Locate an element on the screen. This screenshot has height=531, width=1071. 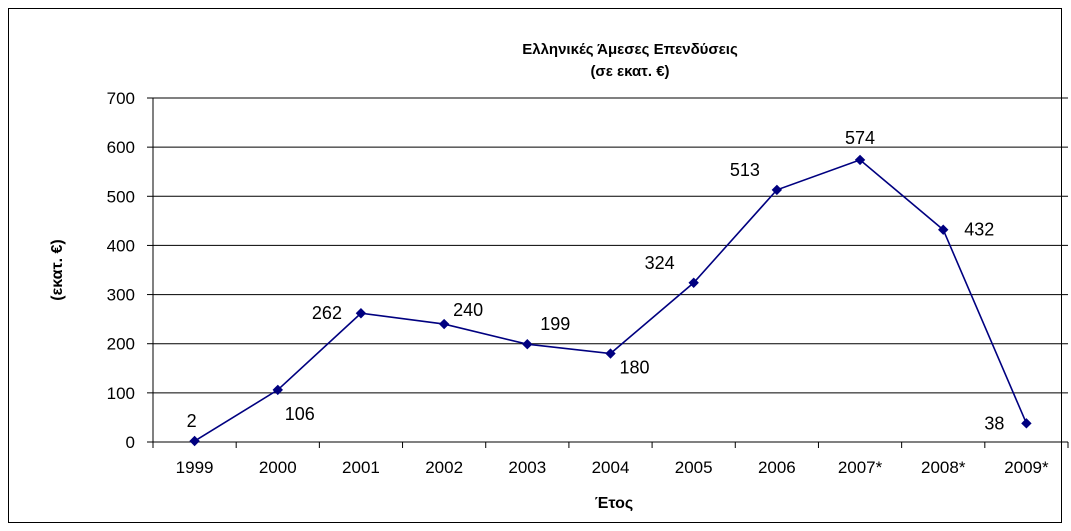
data-label: 180 is located at coordinates (634, 368).